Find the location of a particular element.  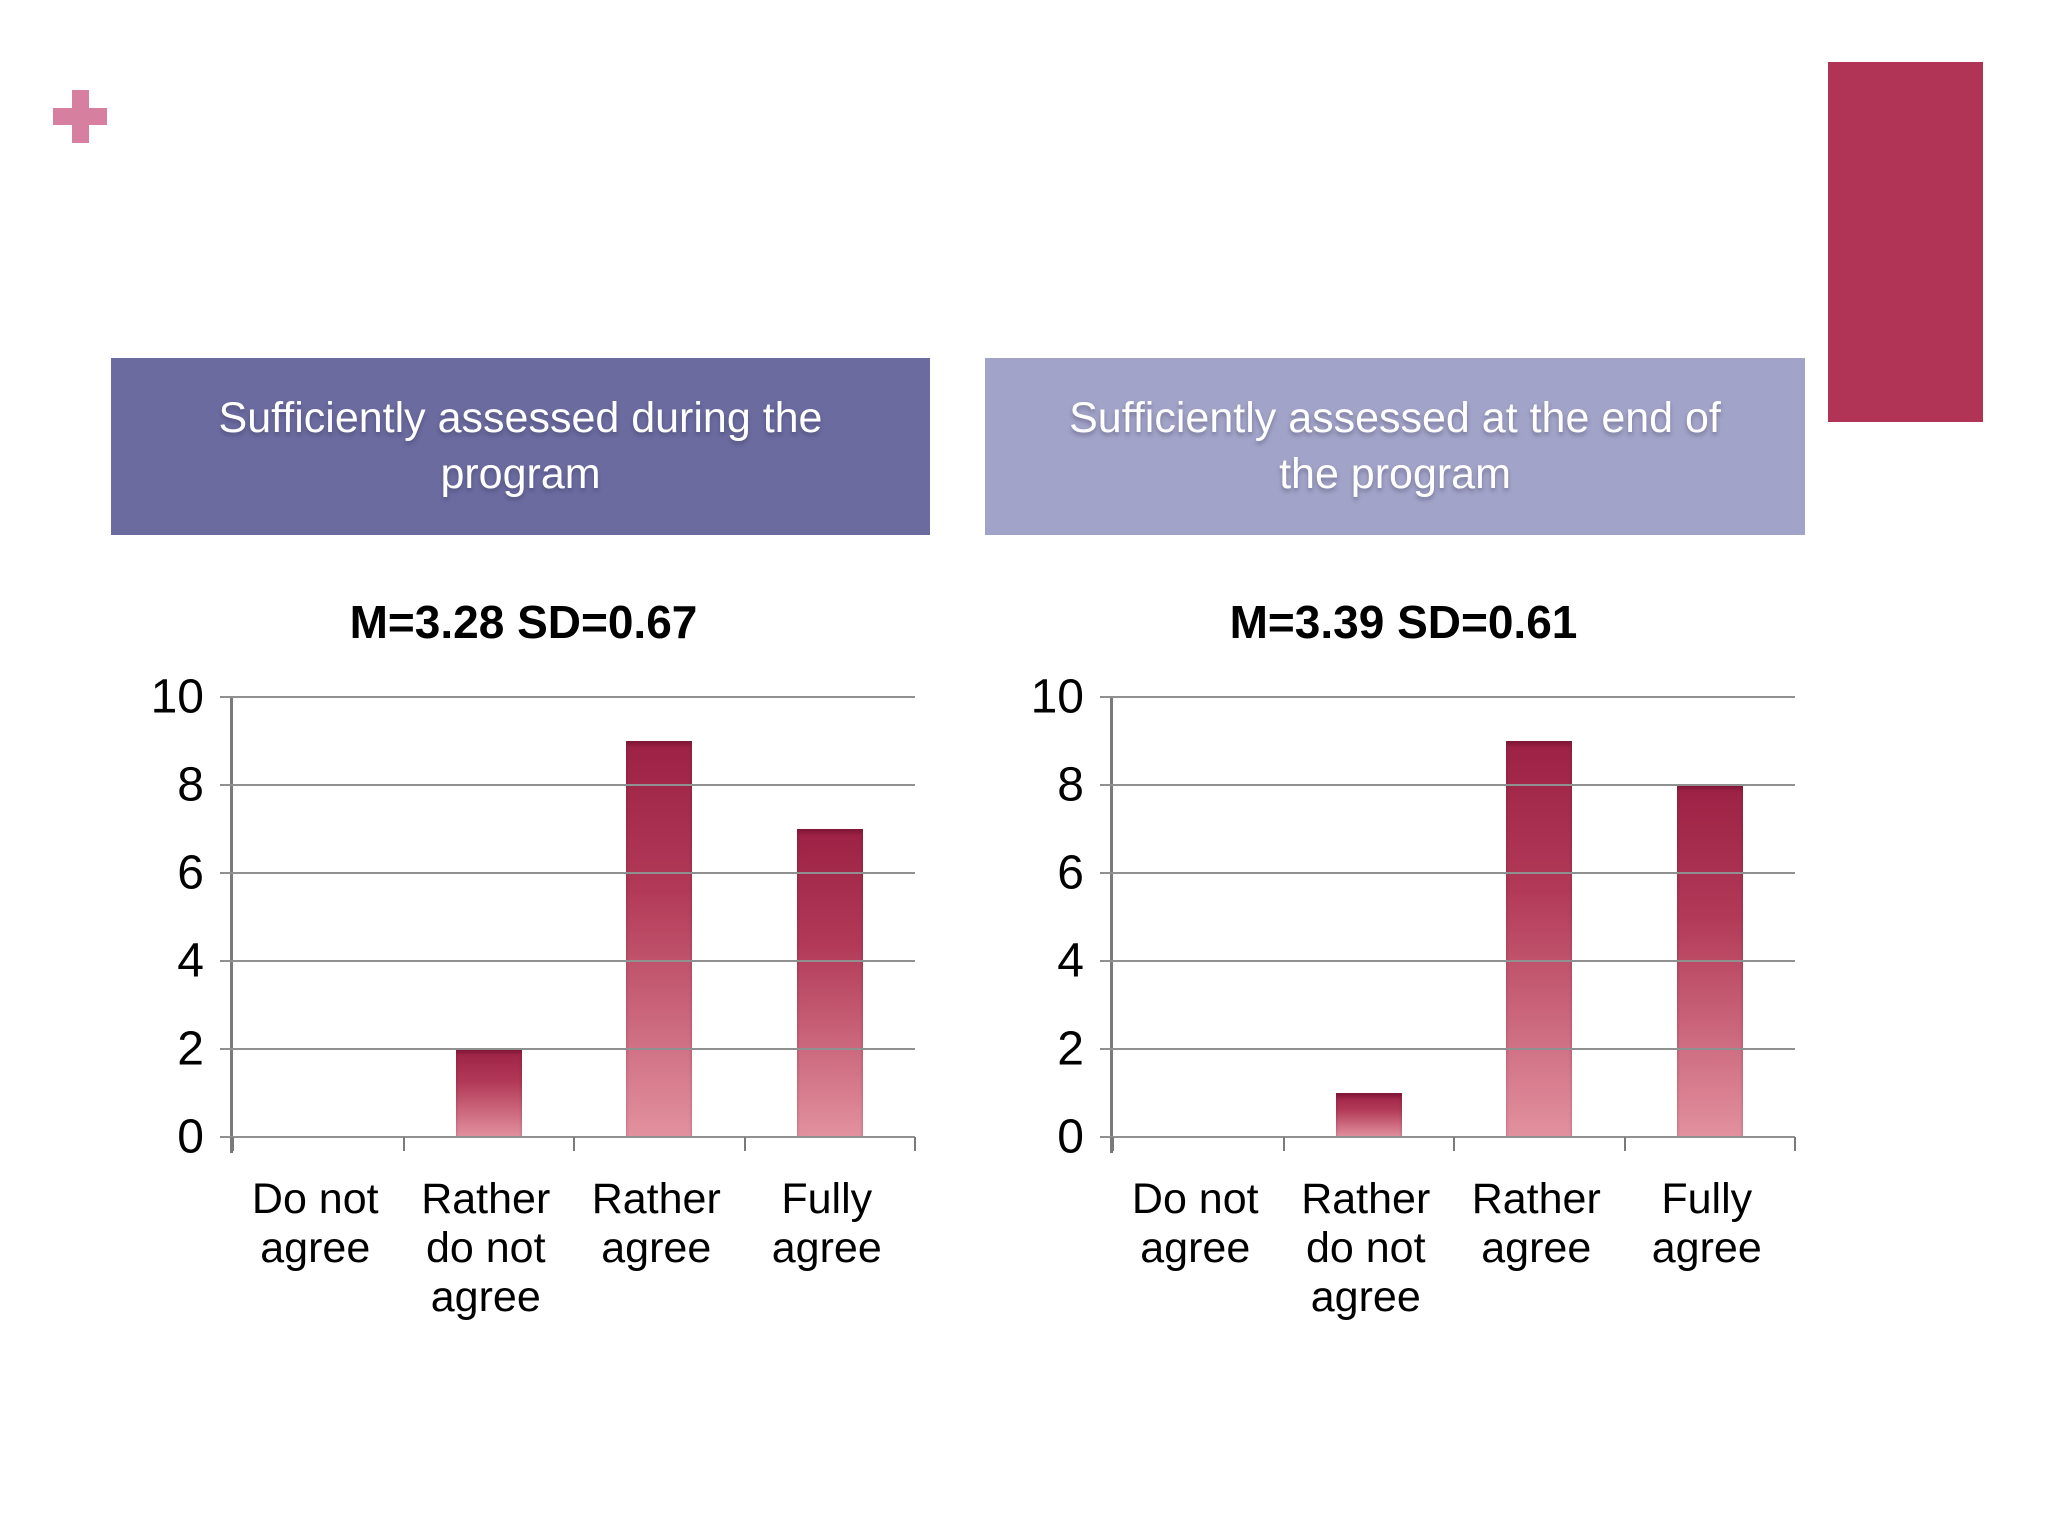

chart-title: M=3.39 SD=0.61 is located at coordinates (1403, 622).